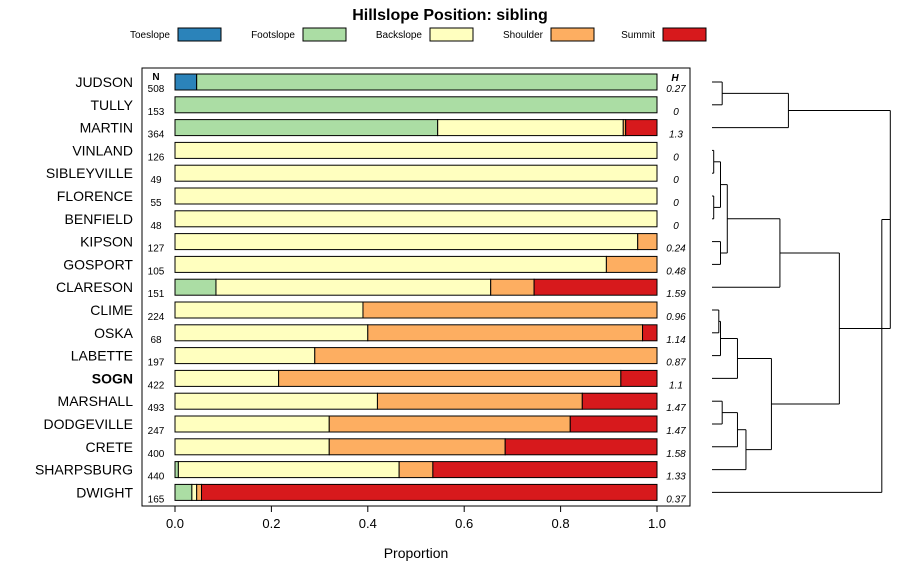 Image resolution: width=900 pixels, height=580 pixels. I want to click on n-value-martin: 364, so click(156, 135).